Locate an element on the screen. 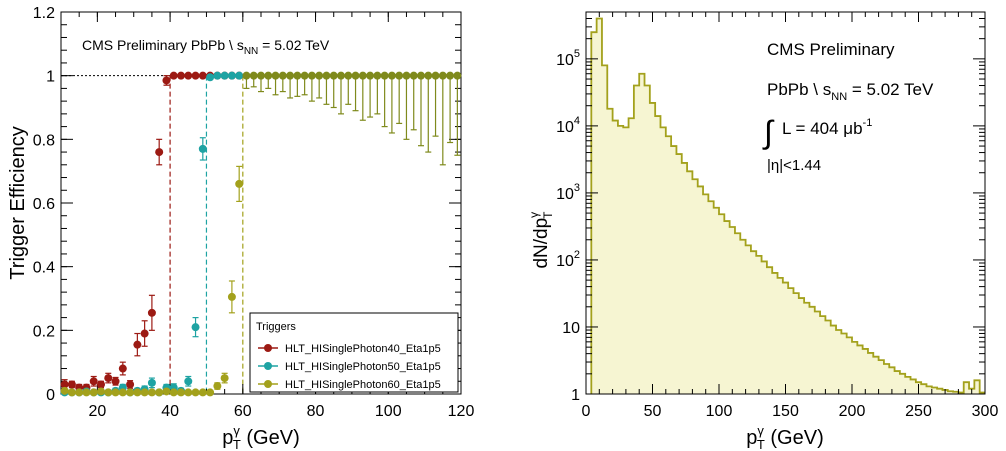 Image resolution: width=1006 pixels, height=451 pixels. svg-text: HLT_HISinglePhoton60_Eta1p5 is located at coordinates (363, 385).